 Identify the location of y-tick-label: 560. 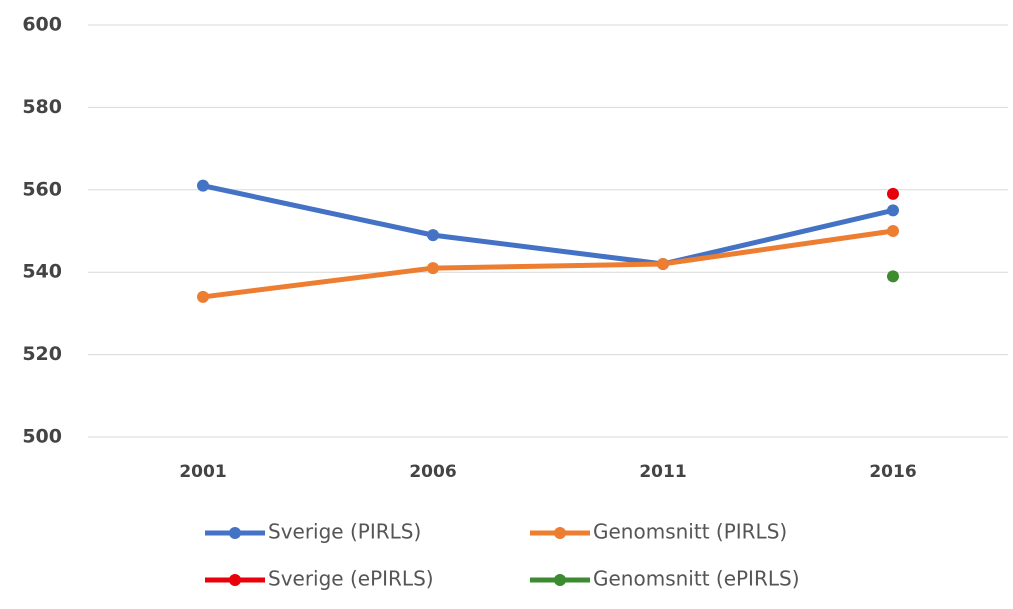
(42, 189).